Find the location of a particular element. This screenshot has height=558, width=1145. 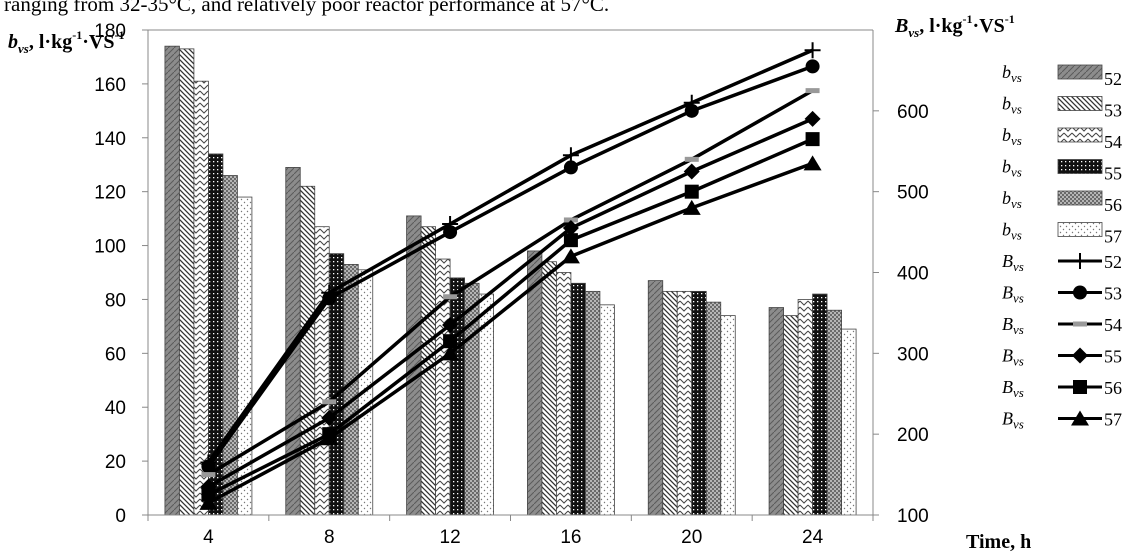

legend-name-bvs-56: 56 is located at coordinates (1113, 205).